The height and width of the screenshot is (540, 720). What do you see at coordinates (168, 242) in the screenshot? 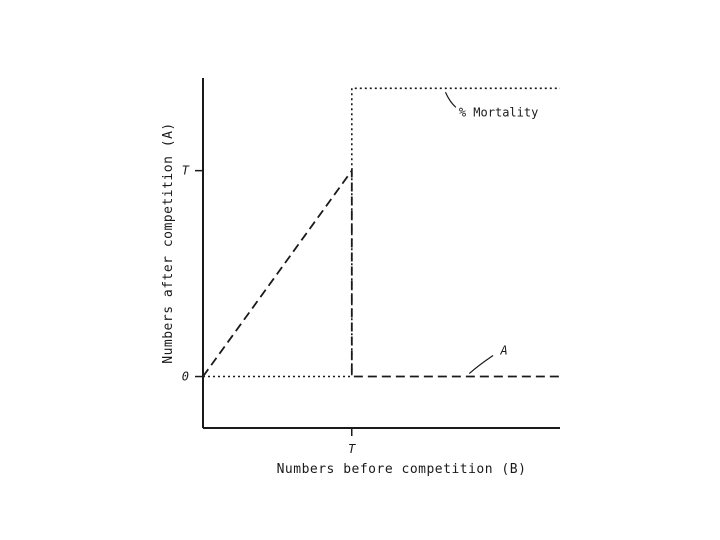
I see `y-axis-label: Numbers after competition (A)` at bounding box center [168, 242].